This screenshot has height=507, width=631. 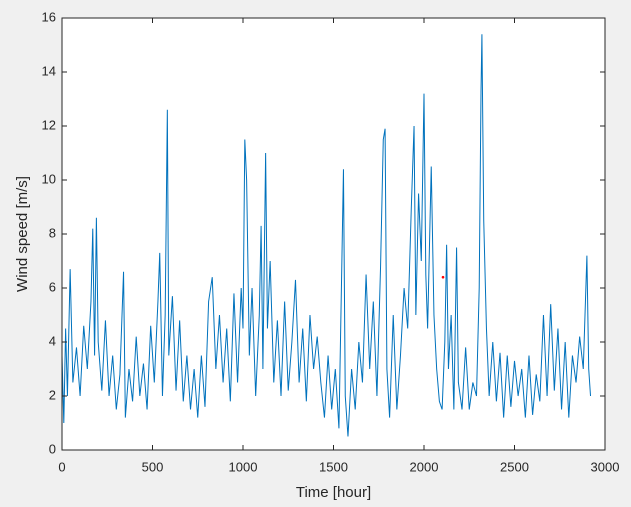 I want to click on y-tick-label: 8, so click(x=52, y=232).